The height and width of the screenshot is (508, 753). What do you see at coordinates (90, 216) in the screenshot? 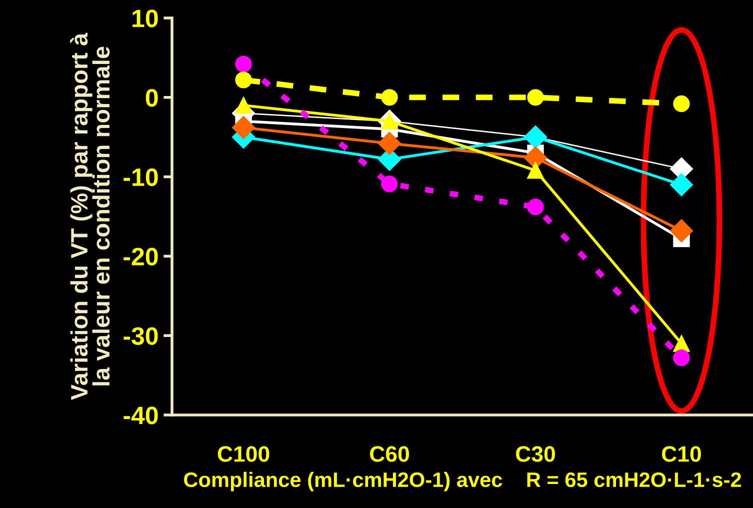
I see `y-axis-title: Variation du VT (%) par rapport à la valeur en condition normale` at bounding box center [90, 216].